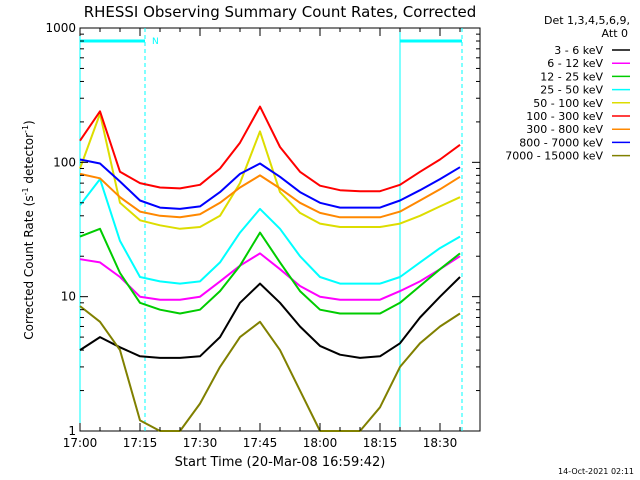  What do you see at coordinates (25, 129) in the screenshot?
I see `y-axis-title-sup2: -1` at bounding box center [25, 129].